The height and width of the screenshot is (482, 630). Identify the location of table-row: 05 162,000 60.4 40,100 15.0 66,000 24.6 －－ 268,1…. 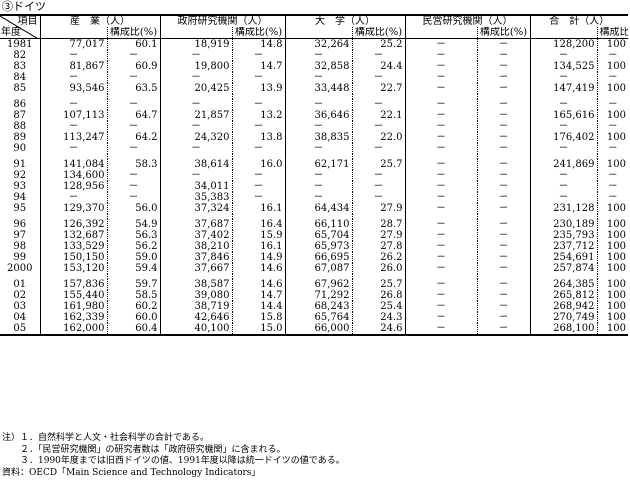
(314, 329).